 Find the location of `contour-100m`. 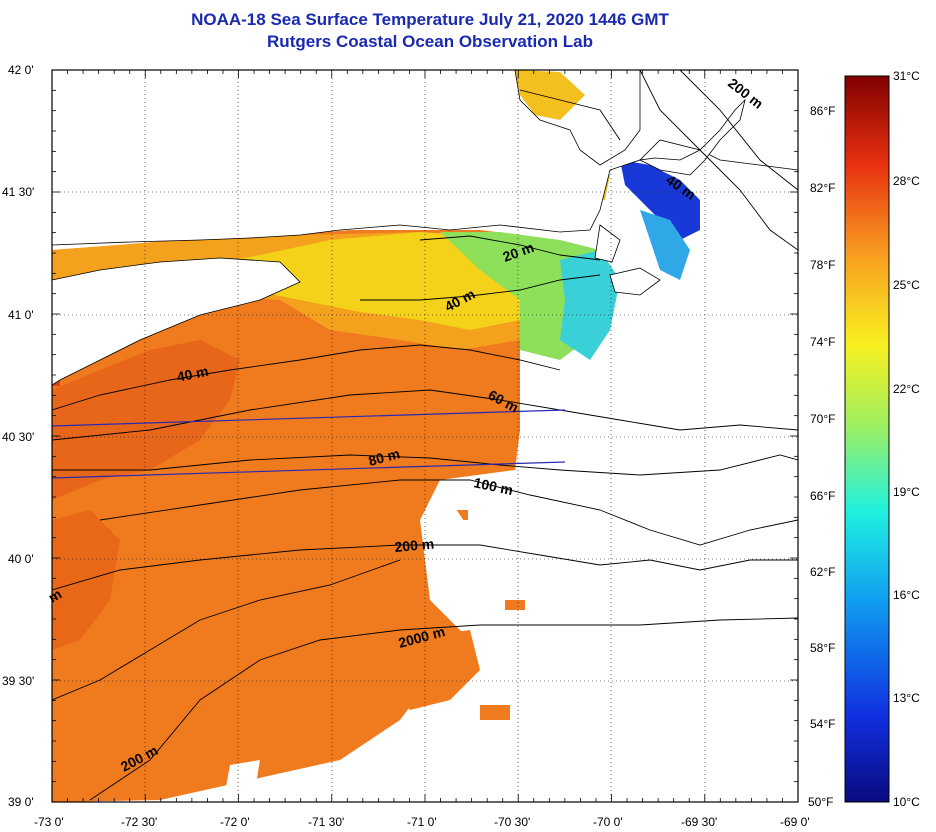

contour-100m is located at coordinates (448, 512).